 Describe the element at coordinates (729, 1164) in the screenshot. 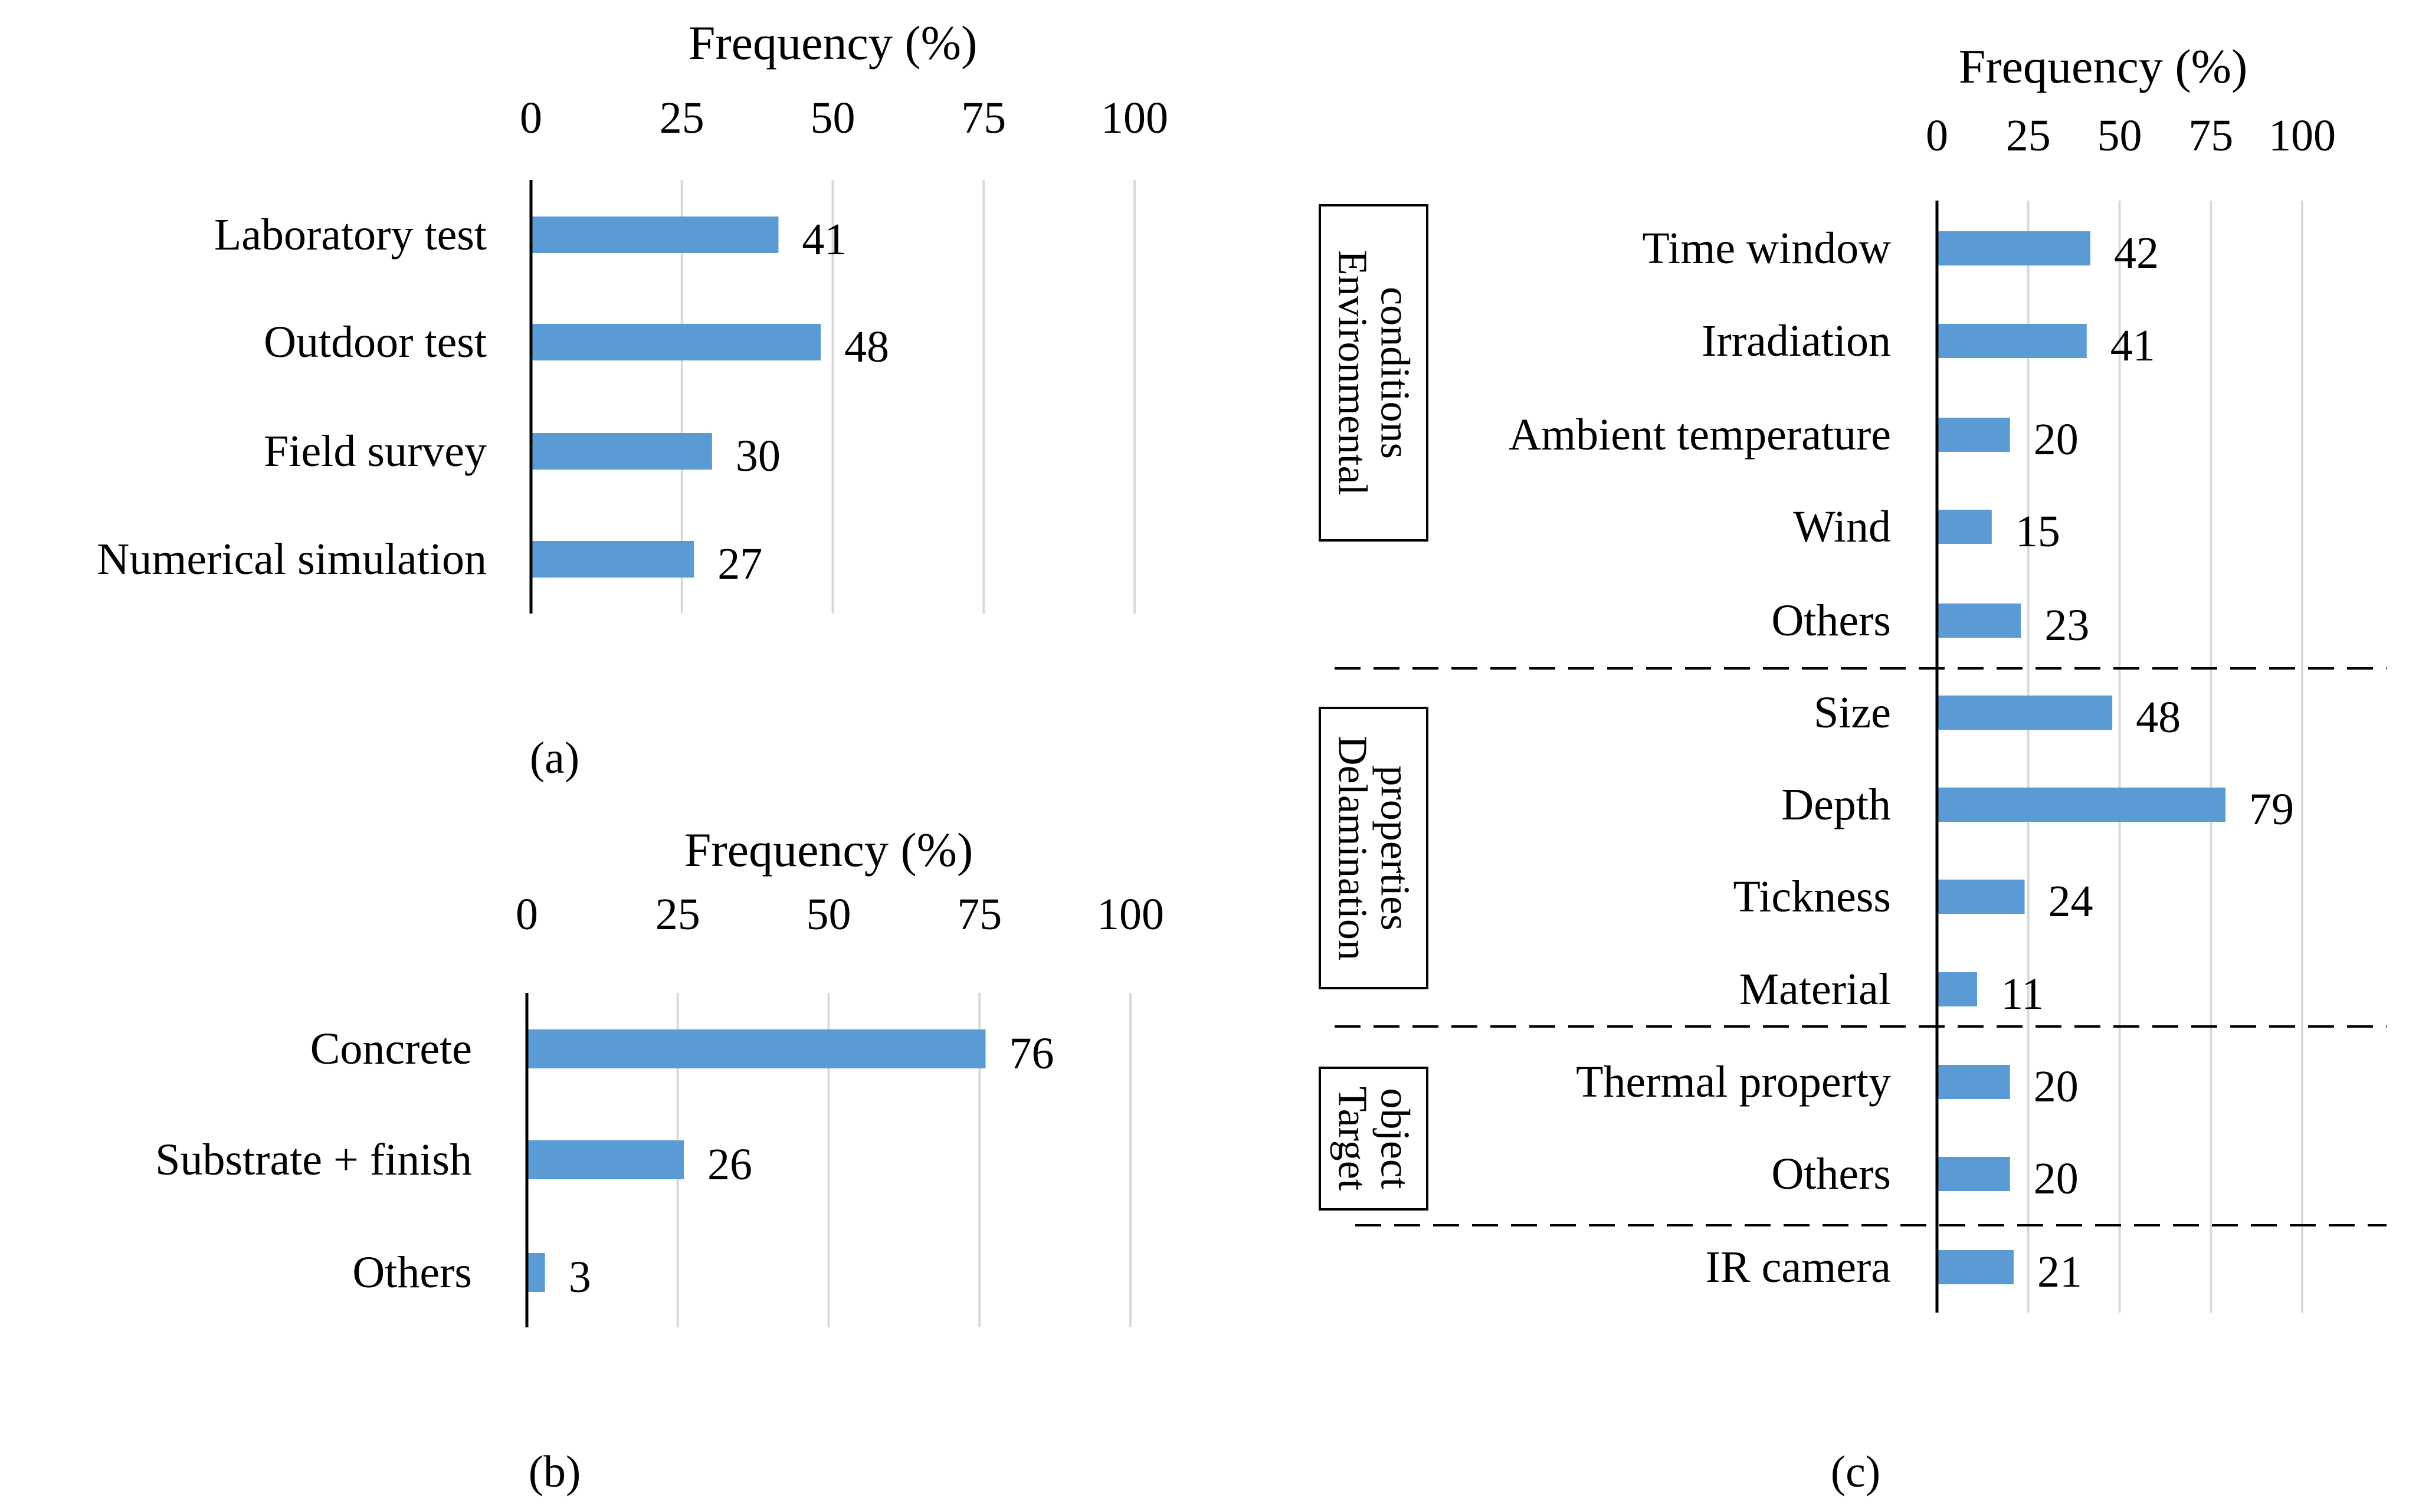

I see `data-label: 26` at that location.